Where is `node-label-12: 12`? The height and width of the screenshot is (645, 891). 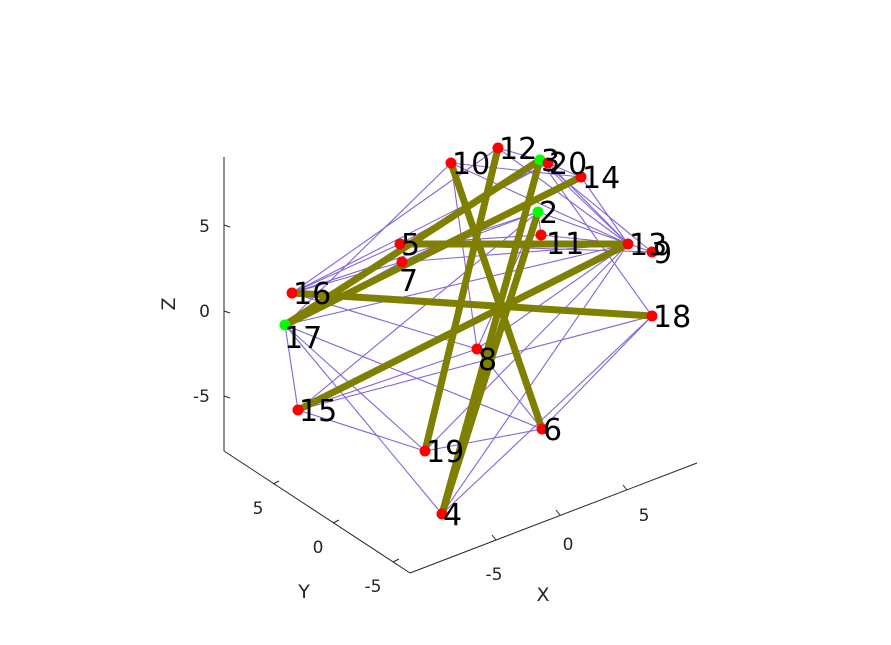 node-label-12: 12 is located at coordinates (518, 149).